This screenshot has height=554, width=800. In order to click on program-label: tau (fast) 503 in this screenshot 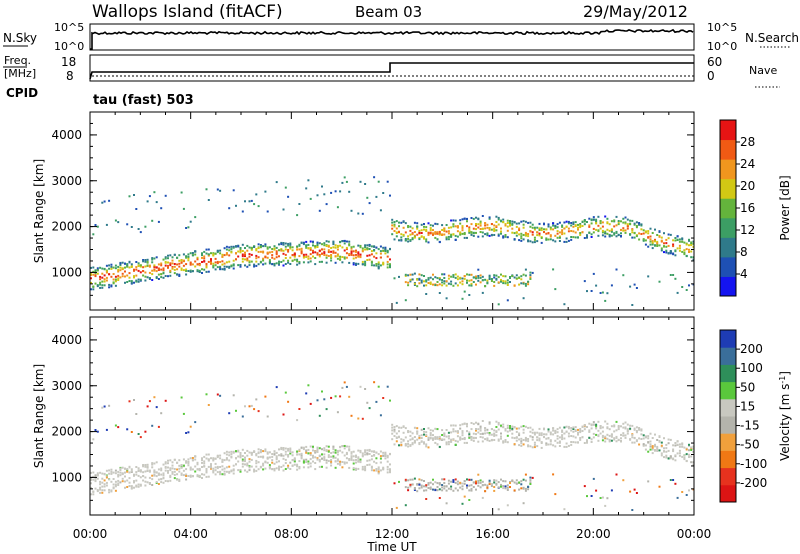, I will do `click(143, 100)`.